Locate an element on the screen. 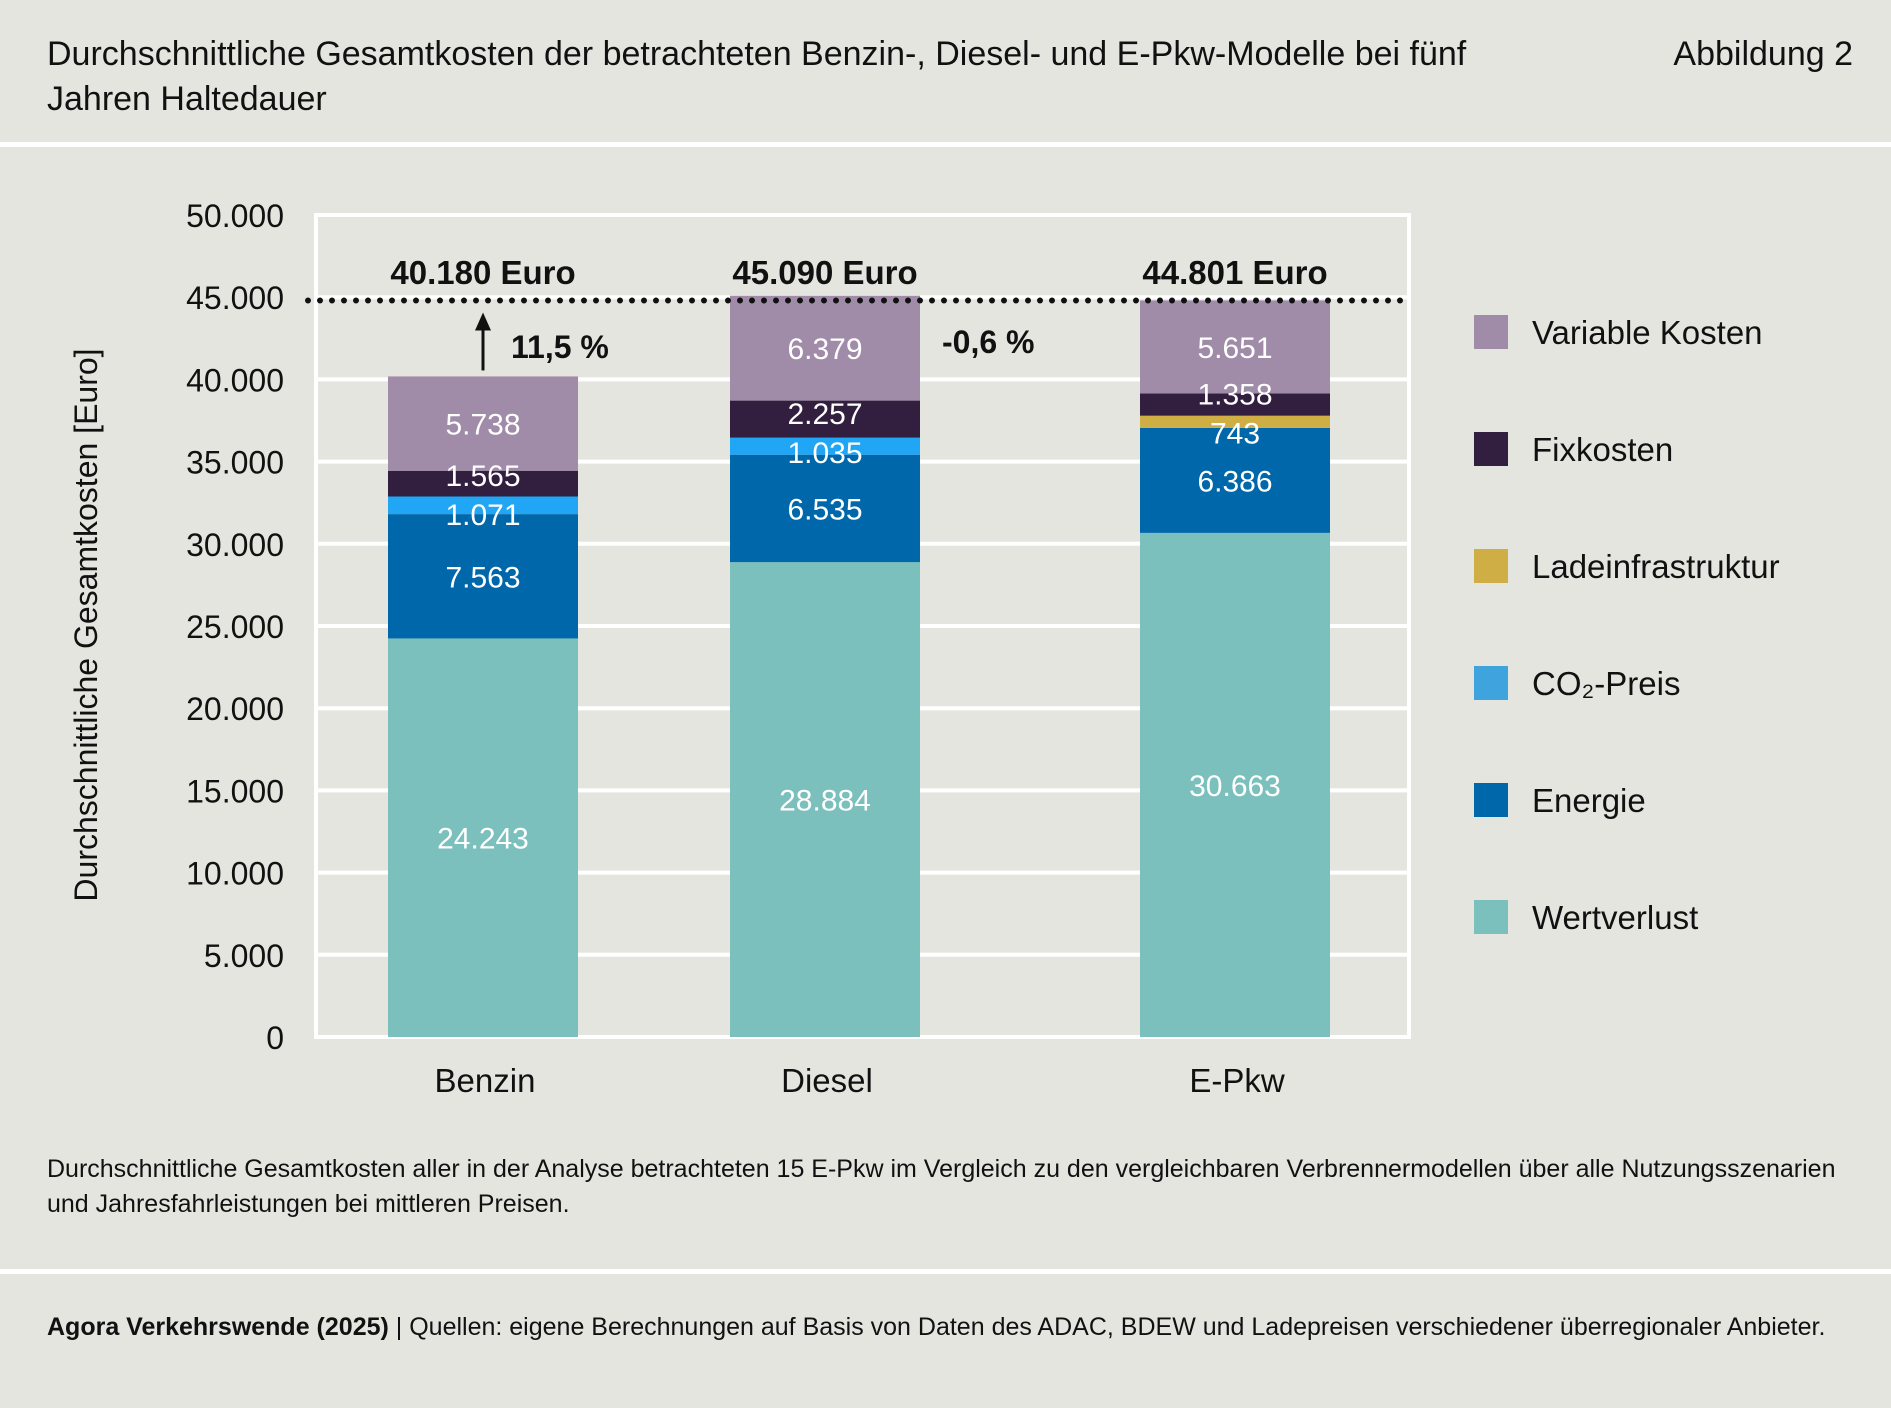 This screenshot has width=1891, height=1408. source-author: Agora Verkehrswende (2025) is located at coordinates (218, 1327).